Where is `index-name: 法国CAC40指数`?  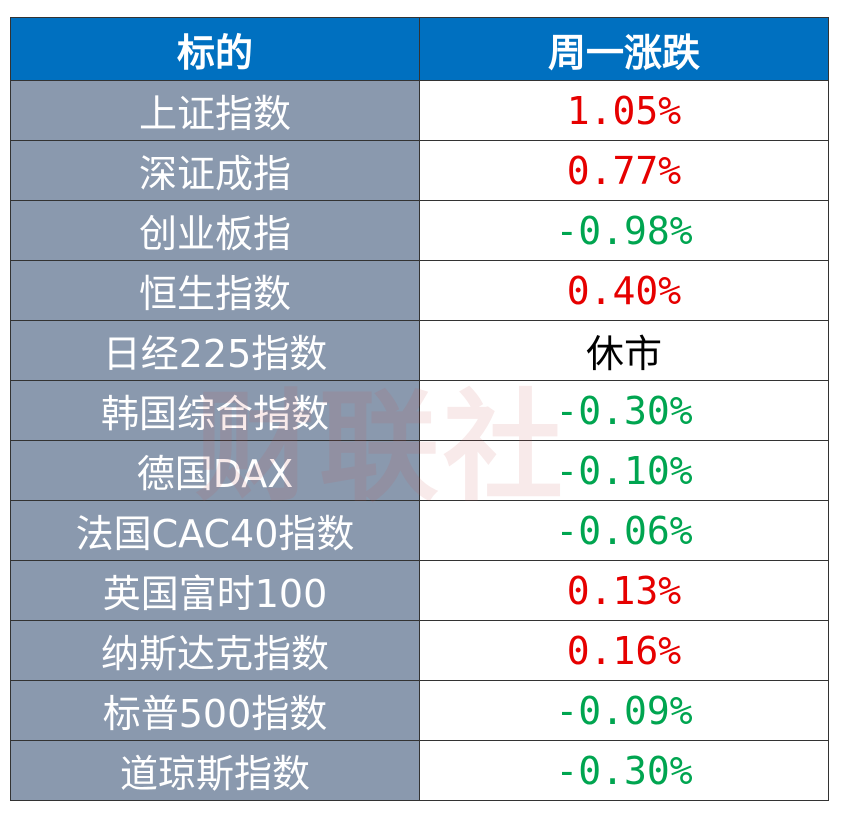 index-name: 法国CAC40指数 is located at coordinates (215, 530).